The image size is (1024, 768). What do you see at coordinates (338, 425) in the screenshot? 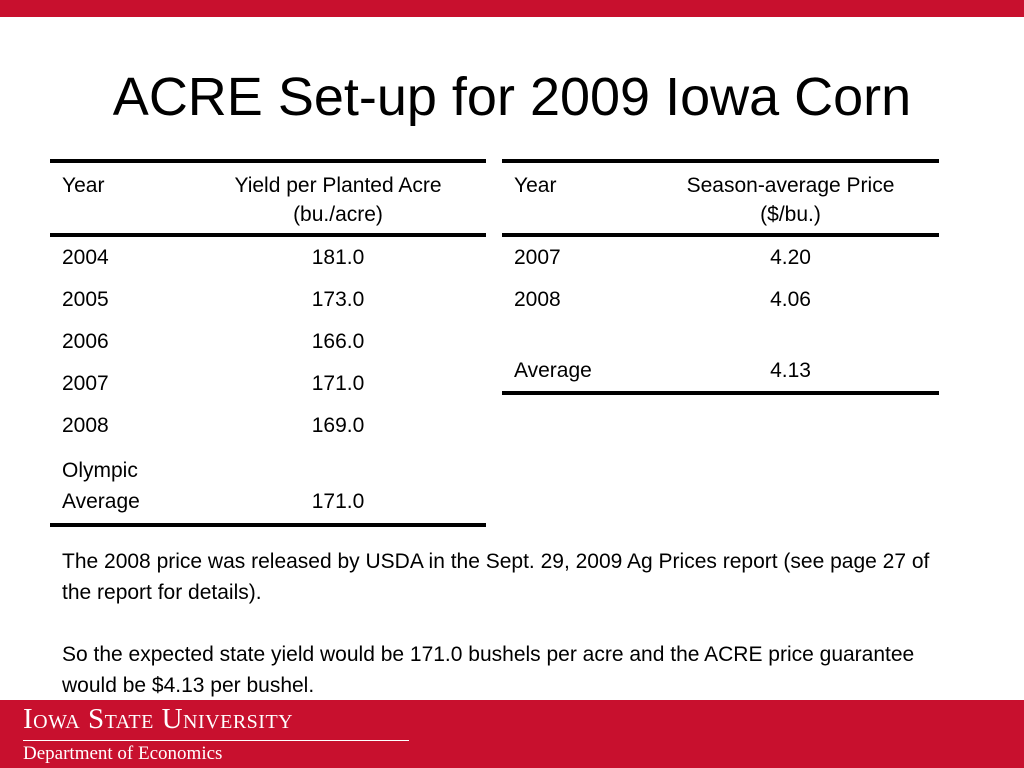
I see `yield-cell: 169.0` at bounding box center [338, 425].